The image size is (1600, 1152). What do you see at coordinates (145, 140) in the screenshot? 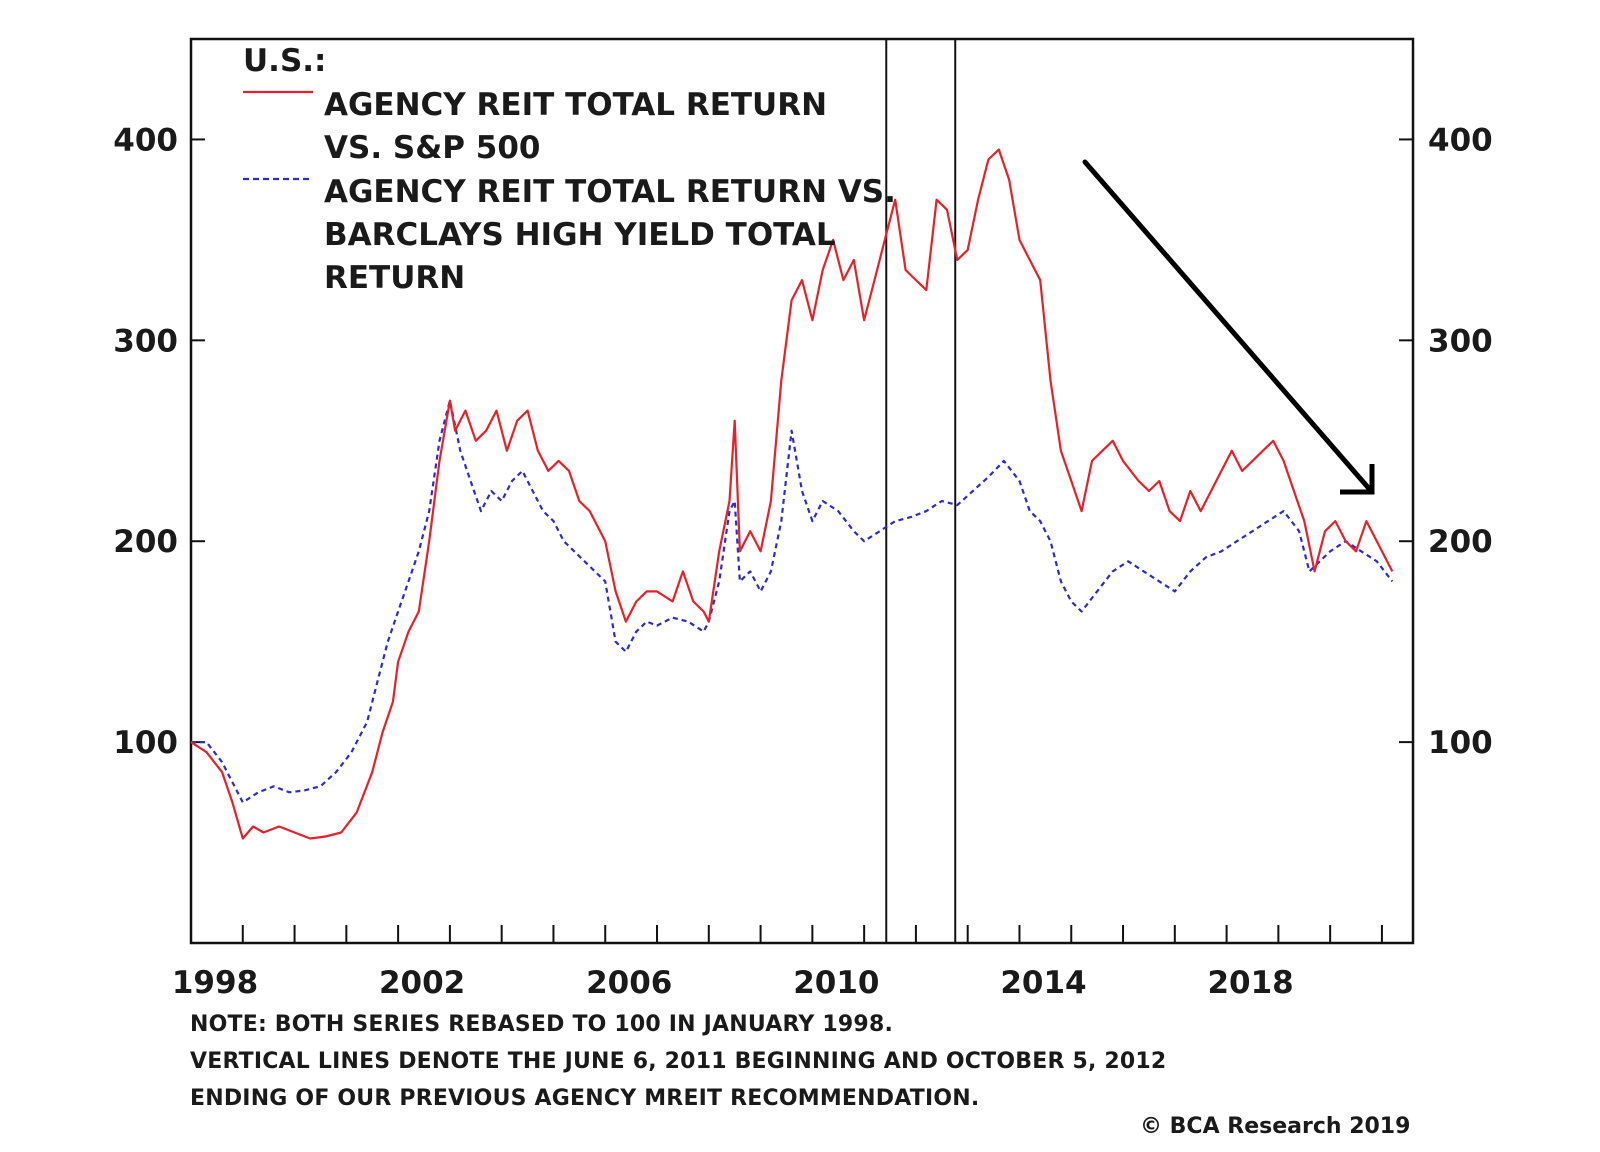
I see `y-tick-label-left: 400` at bounding box center [145, 140].